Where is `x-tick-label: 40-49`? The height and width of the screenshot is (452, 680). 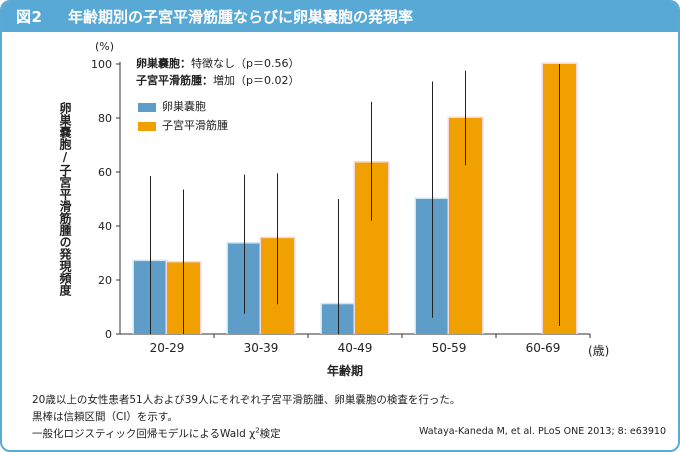
x-tick-label: 40-49 is located at coordinates (355, 348).